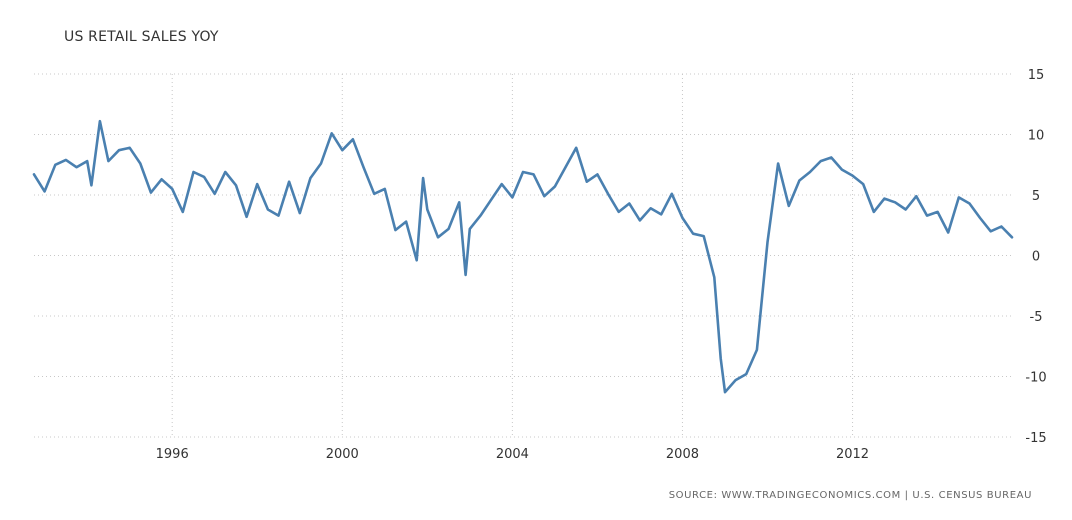 Image resolution: width=1072 pixels, height=520 pixels. Describe the element at coordinates (172, 454) in the screenshot. I see `x-tick-label: 1996` at that location.